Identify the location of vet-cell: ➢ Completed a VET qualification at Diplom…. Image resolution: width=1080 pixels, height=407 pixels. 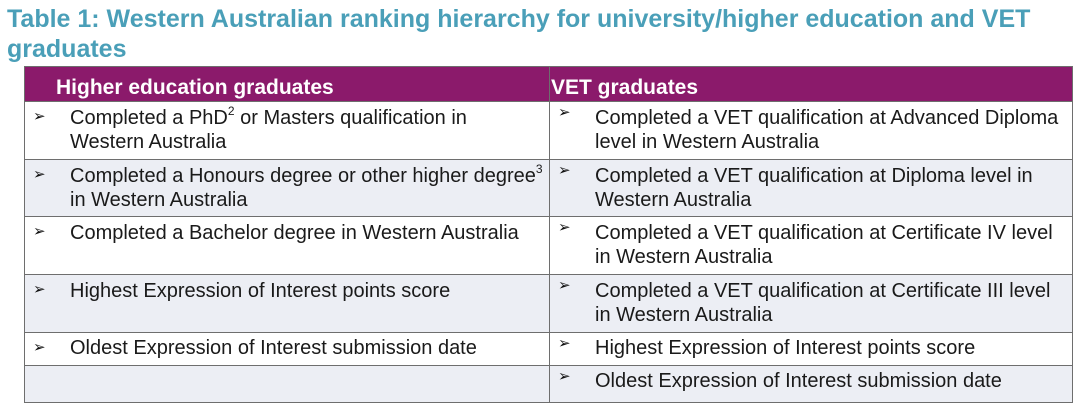
(811, 188).